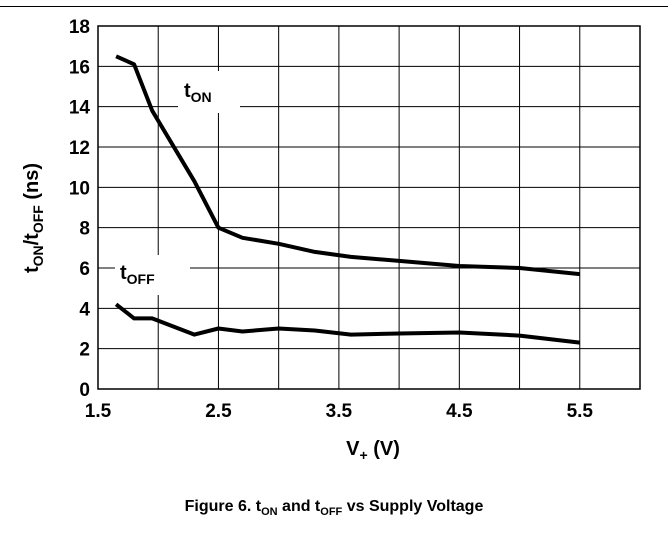 Image resolution: width=668 pixels, height=552 pixels. What do you see at coordinates (38, 255) in the screenshot?
I see `y-axis-title-sub1: ON` at bounding box center [38, 255].